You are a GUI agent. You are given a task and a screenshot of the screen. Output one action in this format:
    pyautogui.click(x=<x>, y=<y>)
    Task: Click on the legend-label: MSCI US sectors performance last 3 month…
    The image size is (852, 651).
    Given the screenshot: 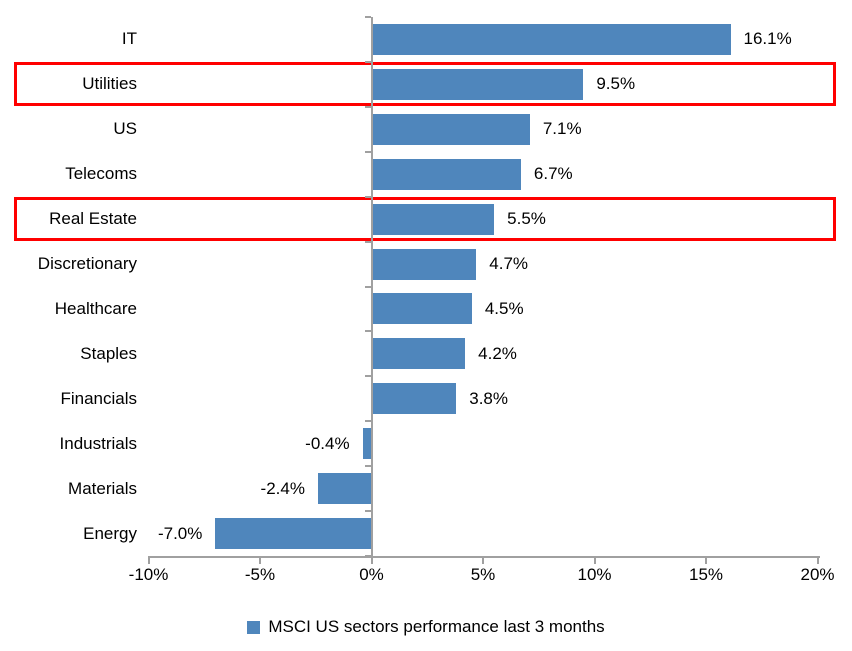 What is the action you would take?
    pyautogui.click(x=436, y=626)
    